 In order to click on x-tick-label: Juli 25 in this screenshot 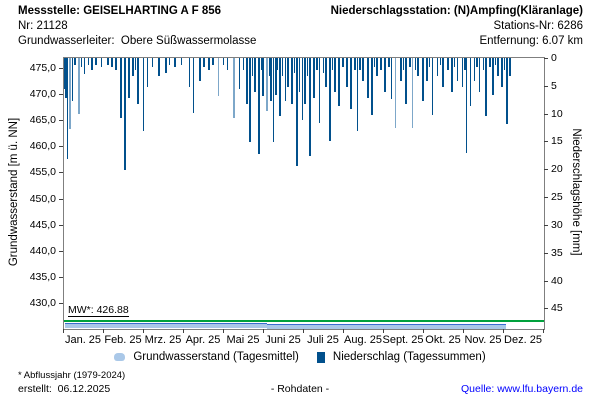, I will do `click(323, 340)`.